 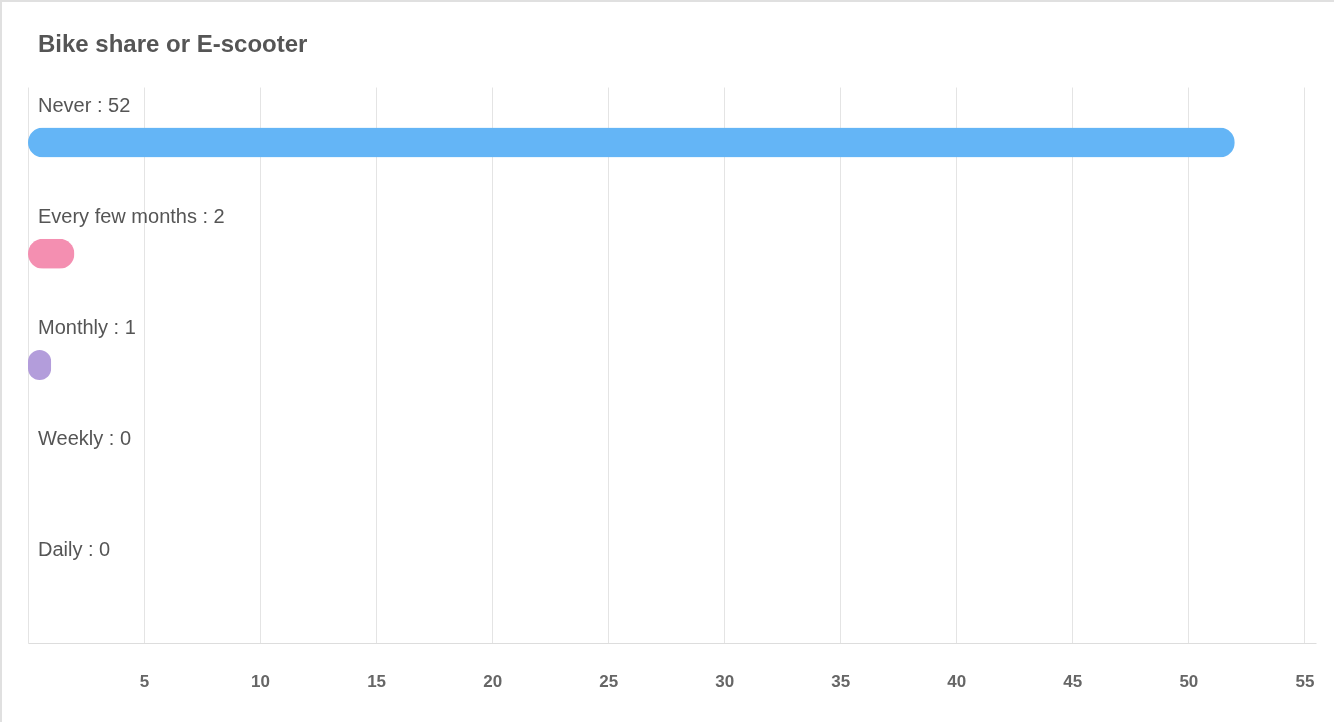 I want to click on x-tick-label: 10, so click(x=261, y=681).